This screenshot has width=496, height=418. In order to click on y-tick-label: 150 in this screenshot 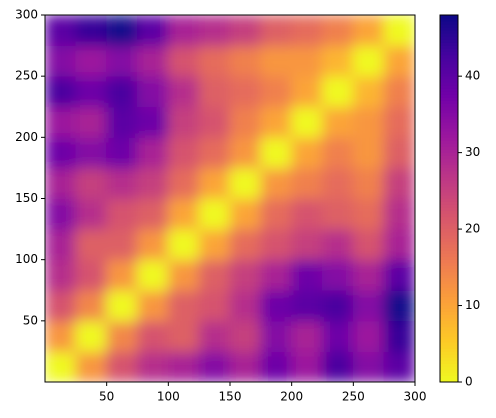, I will do `click(26, 198)`.